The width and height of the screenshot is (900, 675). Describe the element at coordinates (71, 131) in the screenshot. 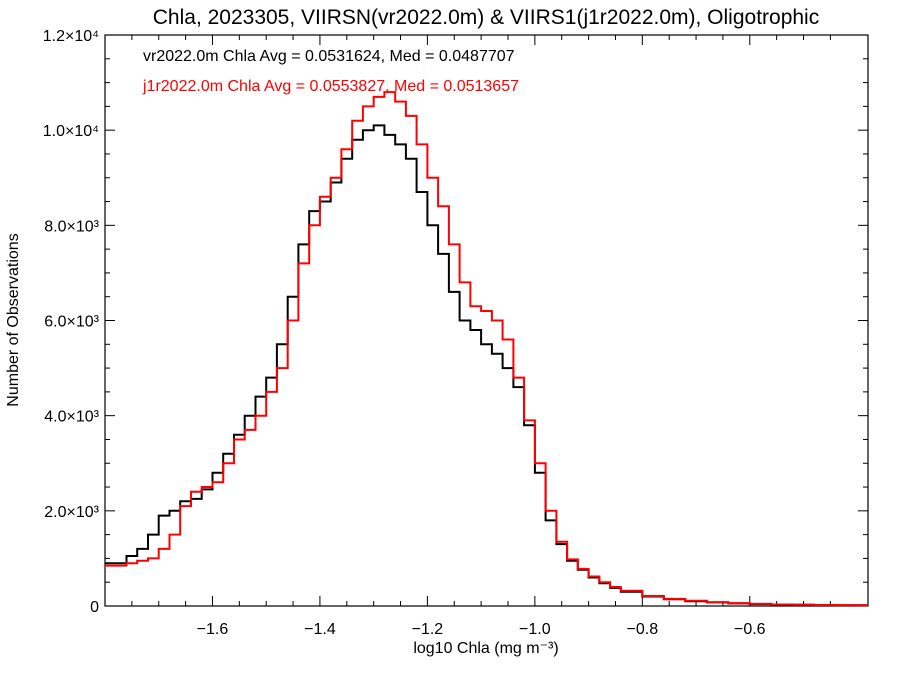

I see `y-tick-label: 1.0×10⁴` at that location.